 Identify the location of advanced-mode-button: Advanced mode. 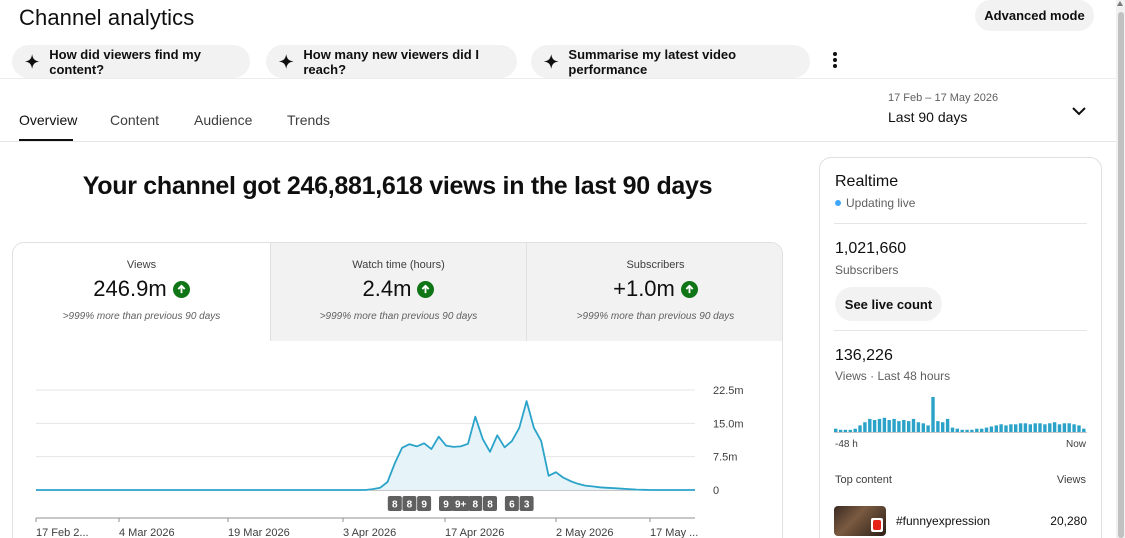
(1034, 15).